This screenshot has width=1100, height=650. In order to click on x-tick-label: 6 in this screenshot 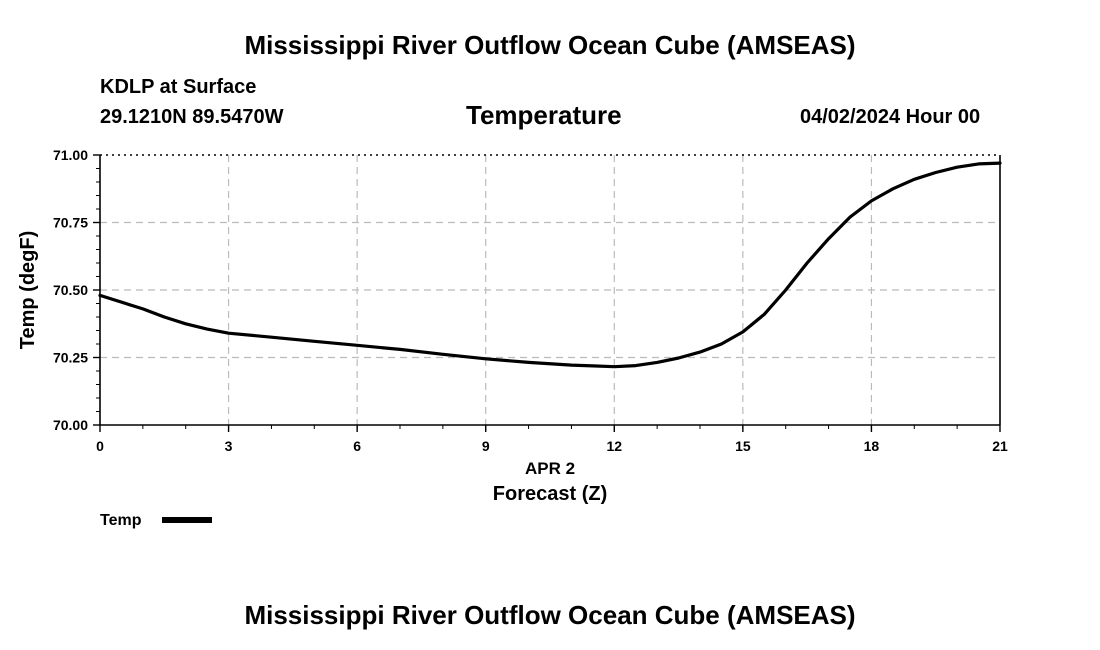, I will do `click(357, 446)`.